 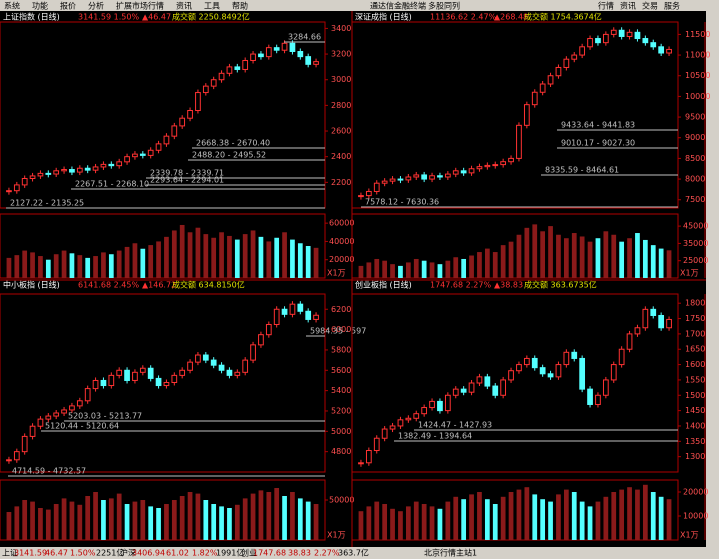 I want to click on vol-tick-label: 35000, so click(x=695, y=243).